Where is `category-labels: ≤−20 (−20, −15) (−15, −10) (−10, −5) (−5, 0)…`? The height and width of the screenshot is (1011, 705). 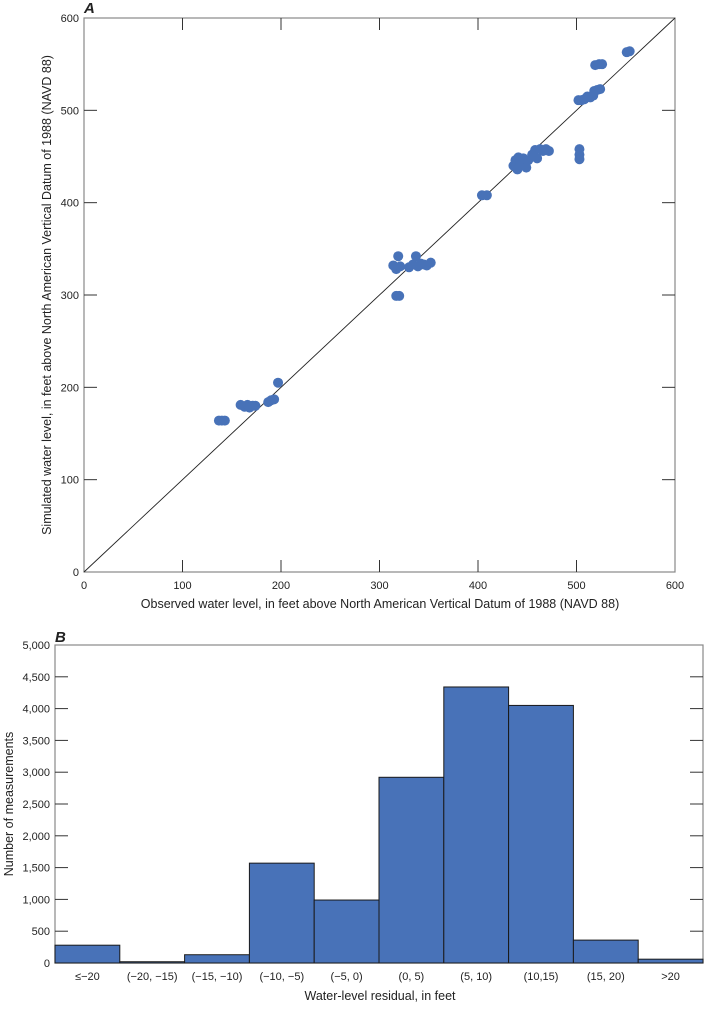
category-labels: ≤−20 (−20, −15) (−15, −10) (−10, −5) (−5, 0)… is located at coordinates (377, 977).